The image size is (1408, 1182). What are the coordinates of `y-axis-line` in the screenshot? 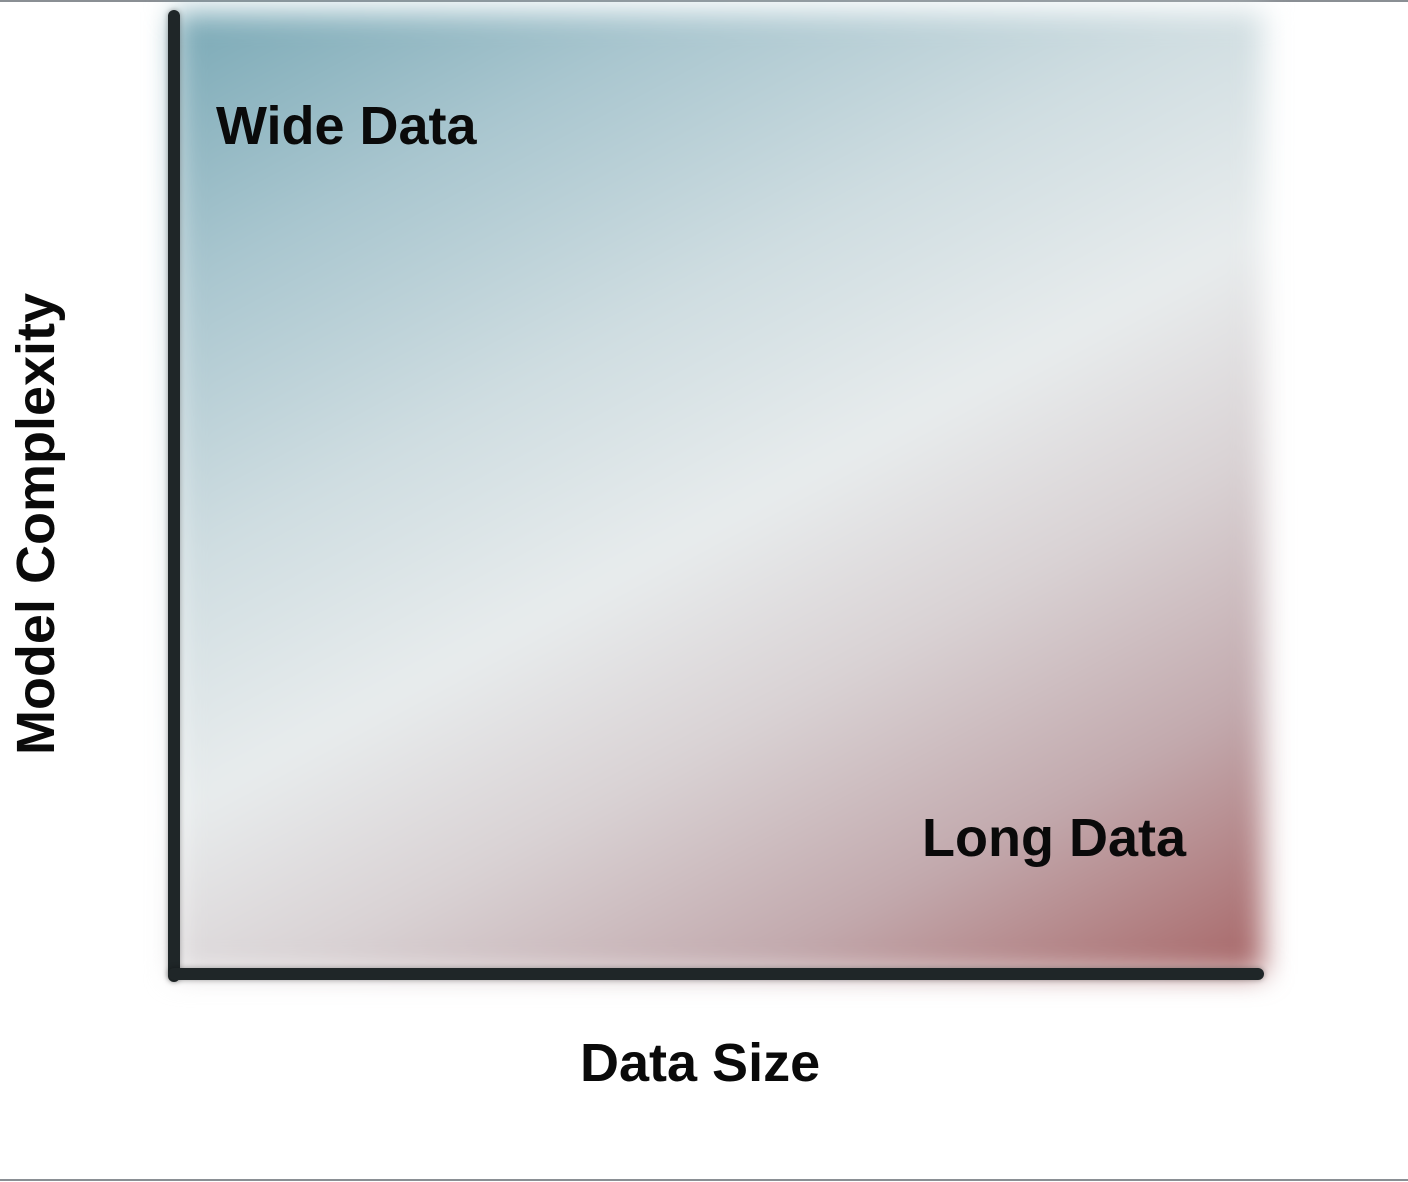 It's located at (174, 496).